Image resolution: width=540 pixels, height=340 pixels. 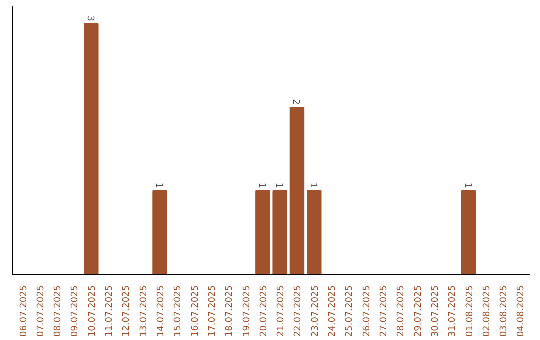 What do you see at coordinates (435, 312) in the screenshot?
I see `x-tick-label: 30.07.2025` at bounding box center [435, 312].